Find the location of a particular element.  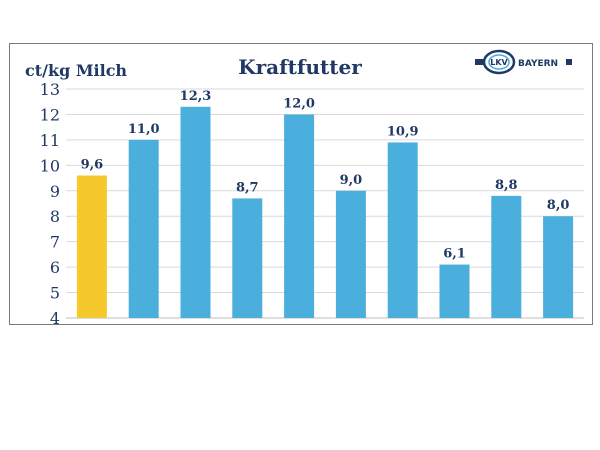

y-tick-label: 13 is located at coordinates (50, 89).